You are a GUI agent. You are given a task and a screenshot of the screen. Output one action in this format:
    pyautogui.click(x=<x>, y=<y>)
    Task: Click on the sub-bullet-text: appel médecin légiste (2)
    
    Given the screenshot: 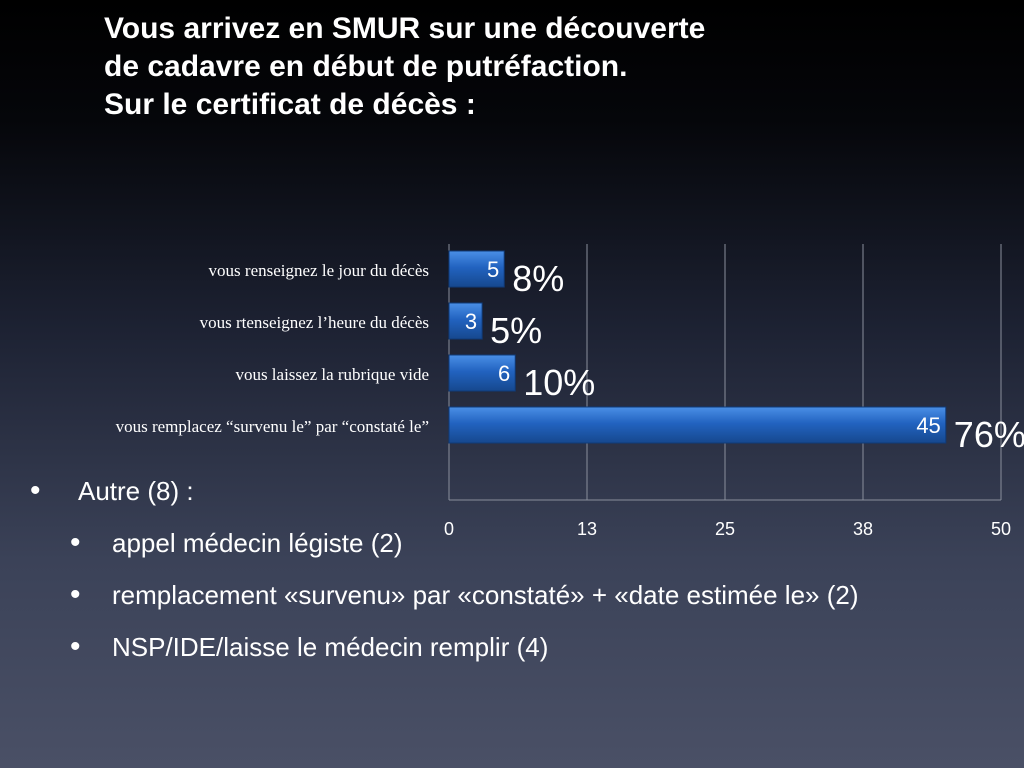 What is the action you would take?
    pyautogui.click(x=257, y=543)
    